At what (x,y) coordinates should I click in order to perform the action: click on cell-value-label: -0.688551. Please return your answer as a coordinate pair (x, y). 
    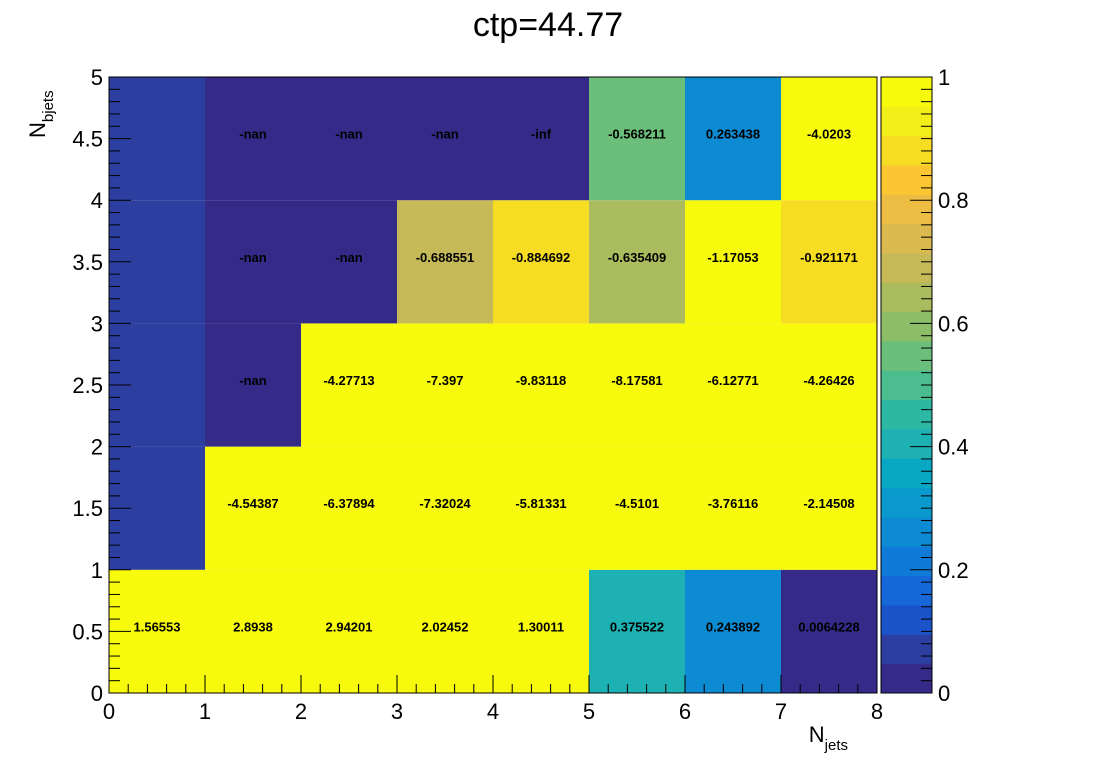
    Looking at the image, I should click on (445, 257).